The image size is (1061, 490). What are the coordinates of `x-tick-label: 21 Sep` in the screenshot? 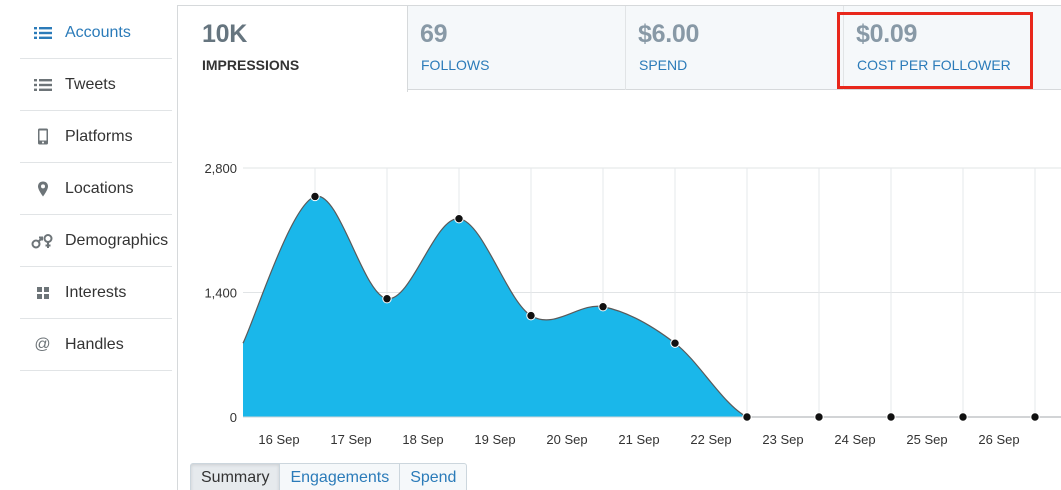 It's located at (638, 439).